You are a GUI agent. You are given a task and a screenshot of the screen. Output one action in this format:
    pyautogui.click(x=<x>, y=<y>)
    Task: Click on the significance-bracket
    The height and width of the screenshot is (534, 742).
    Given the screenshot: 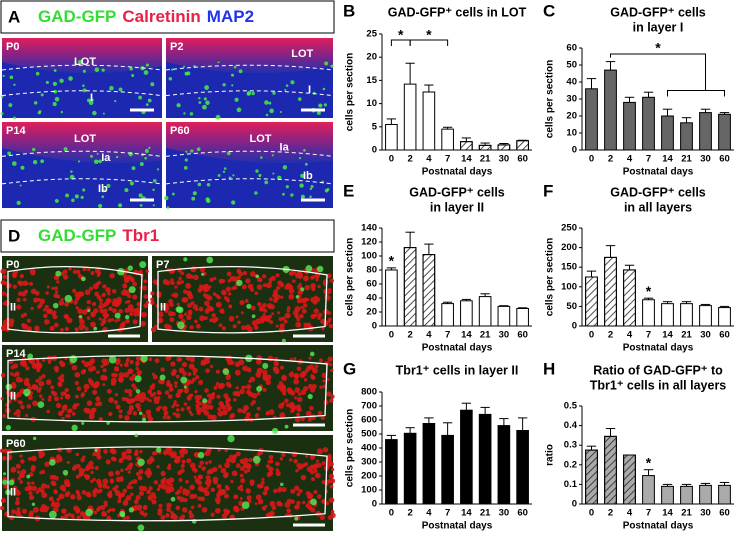 What is the action you would take?
    pyautogui.click(x=429, y=42)
    